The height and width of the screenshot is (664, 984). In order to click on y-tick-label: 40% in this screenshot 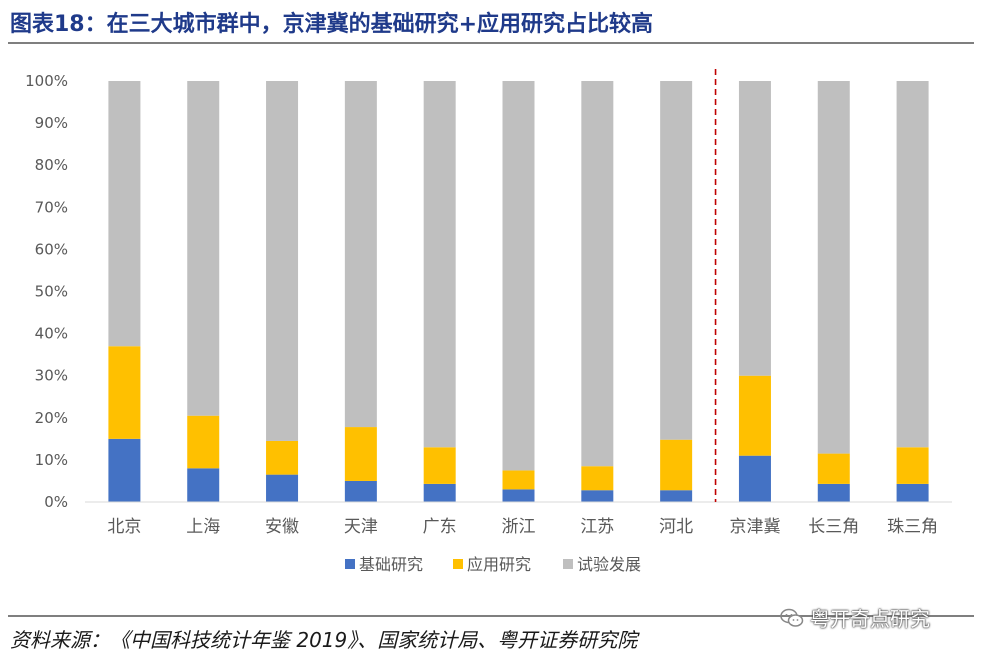, I will do `click(51, 334)`.